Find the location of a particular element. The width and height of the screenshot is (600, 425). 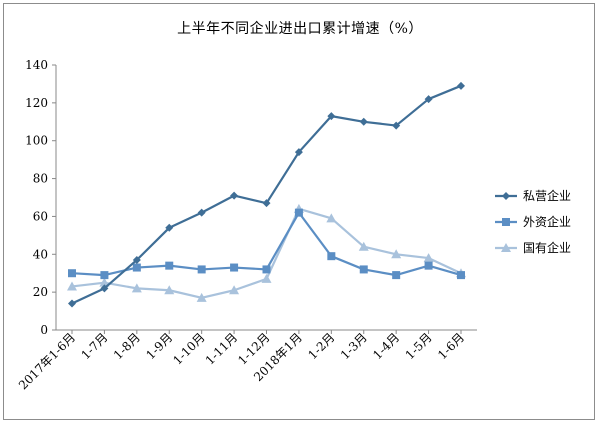

legend-label-1: 外资企业 is located at coordinates (547, 221).